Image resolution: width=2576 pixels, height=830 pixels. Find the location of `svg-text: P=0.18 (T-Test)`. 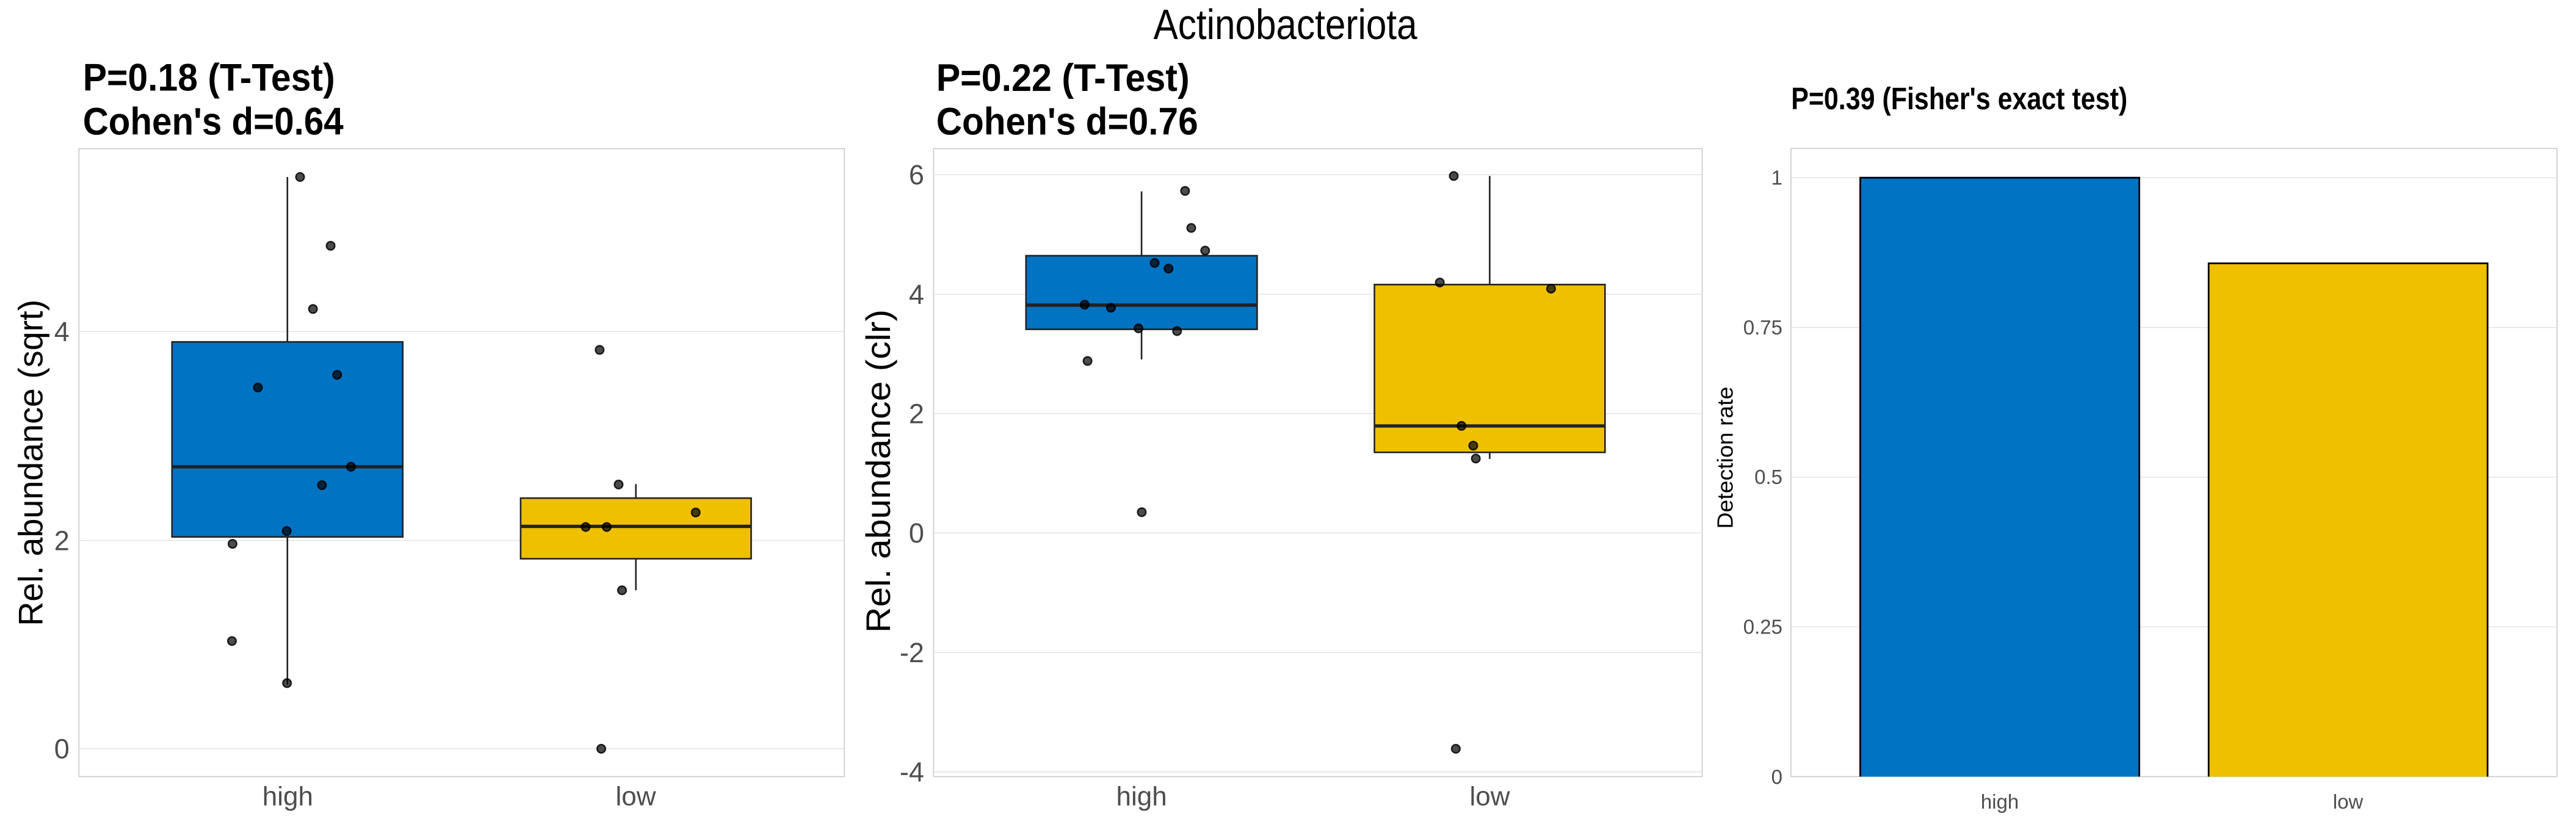

svg-text: P=0.18 (T-Test) is located at coordinates (209, 77).